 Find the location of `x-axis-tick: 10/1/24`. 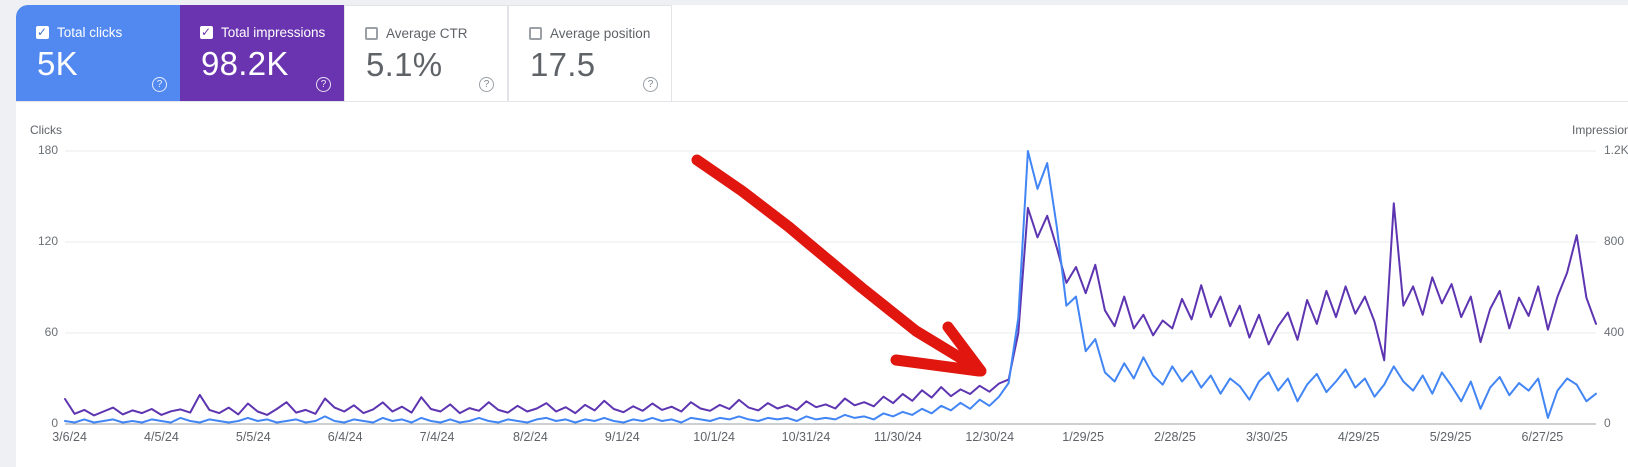

x-axis-tick: 10/1/24 is located at coordinates (714, 437).